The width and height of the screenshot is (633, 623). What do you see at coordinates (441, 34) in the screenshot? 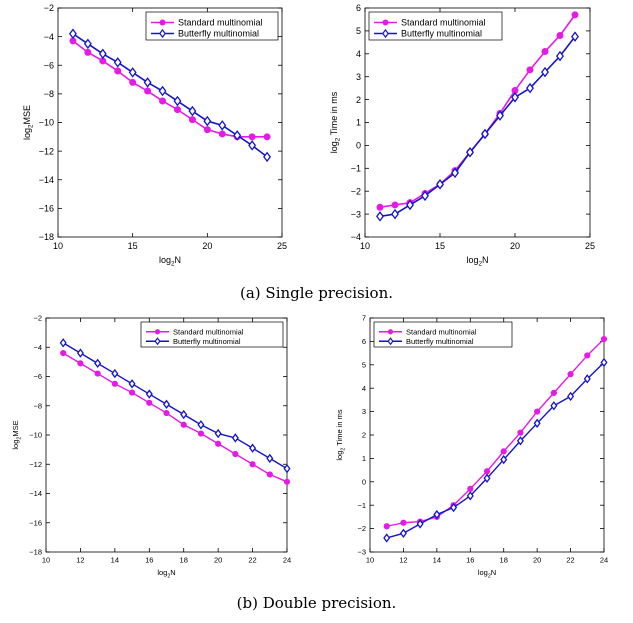
I see `legend-label-butterfly-multinomial: Butterfly multinomial` at bounding box center [441, 34].